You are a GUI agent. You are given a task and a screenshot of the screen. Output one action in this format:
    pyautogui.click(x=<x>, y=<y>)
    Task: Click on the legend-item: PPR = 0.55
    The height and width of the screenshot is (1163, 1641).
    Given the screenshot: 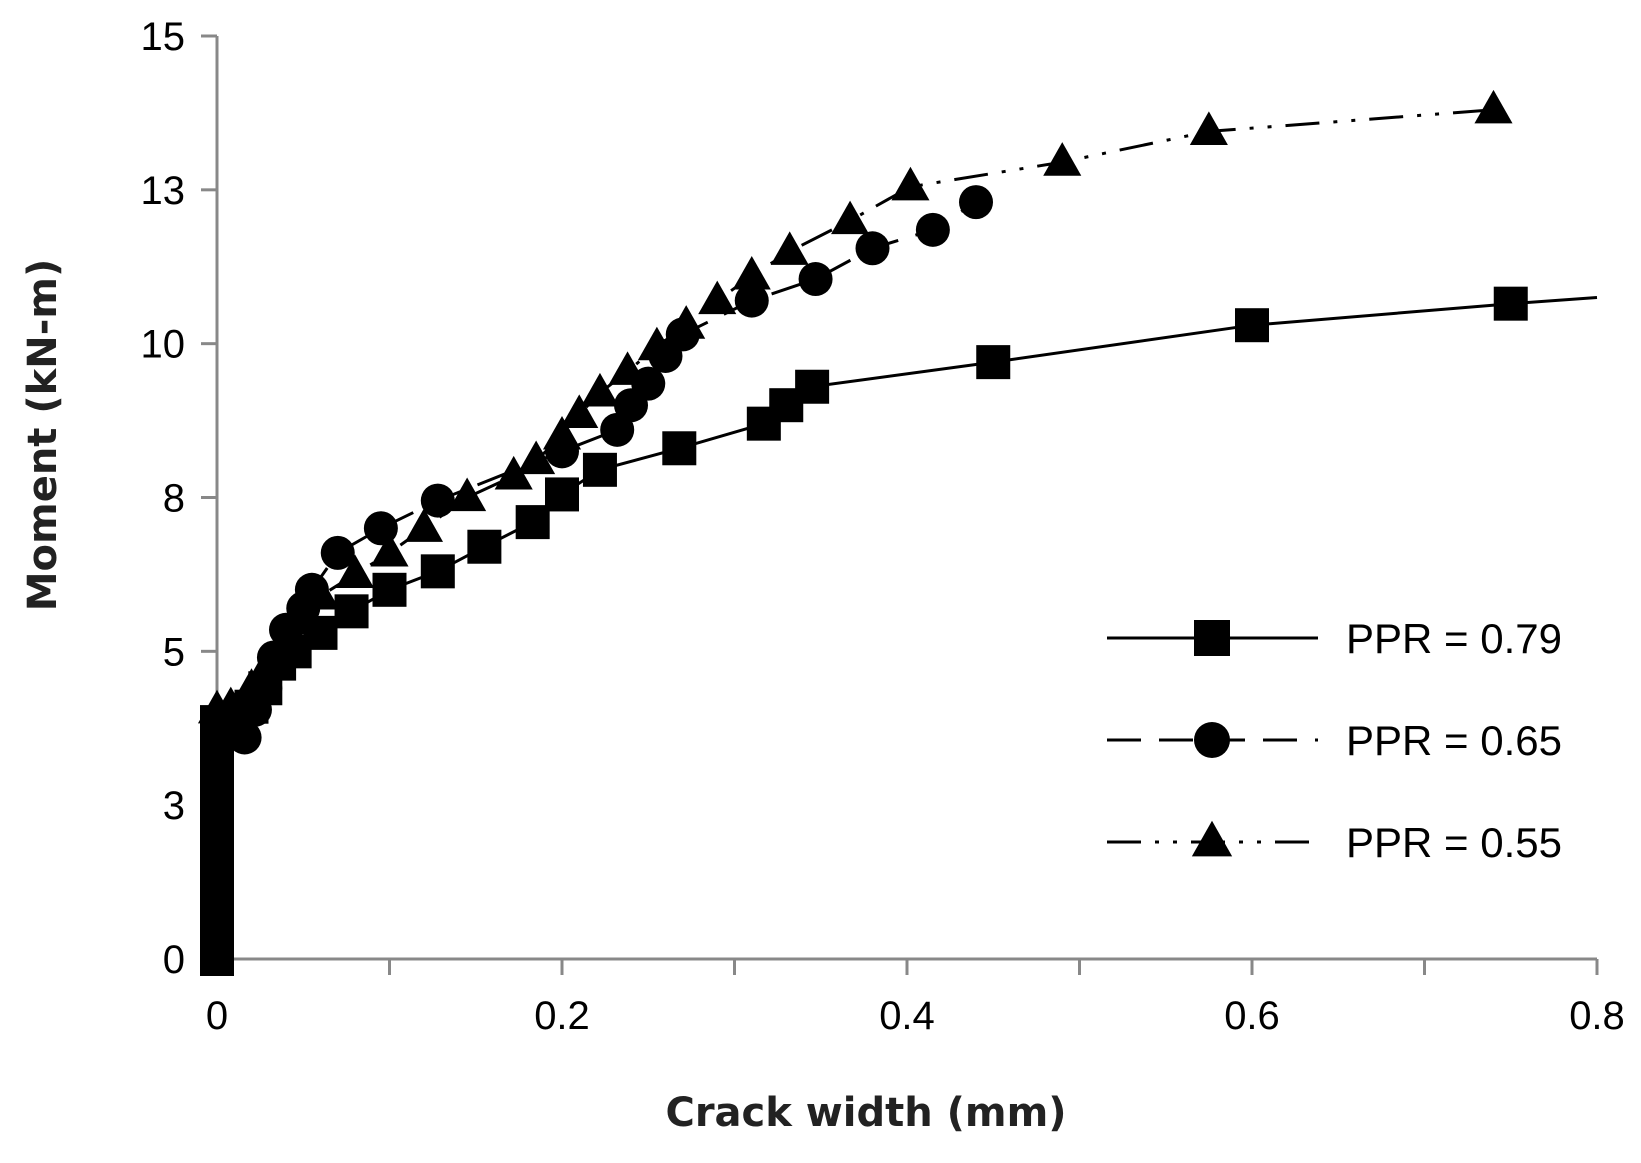 What is the action you would take?
    pyautogui.click(x=1334, y=842)
    